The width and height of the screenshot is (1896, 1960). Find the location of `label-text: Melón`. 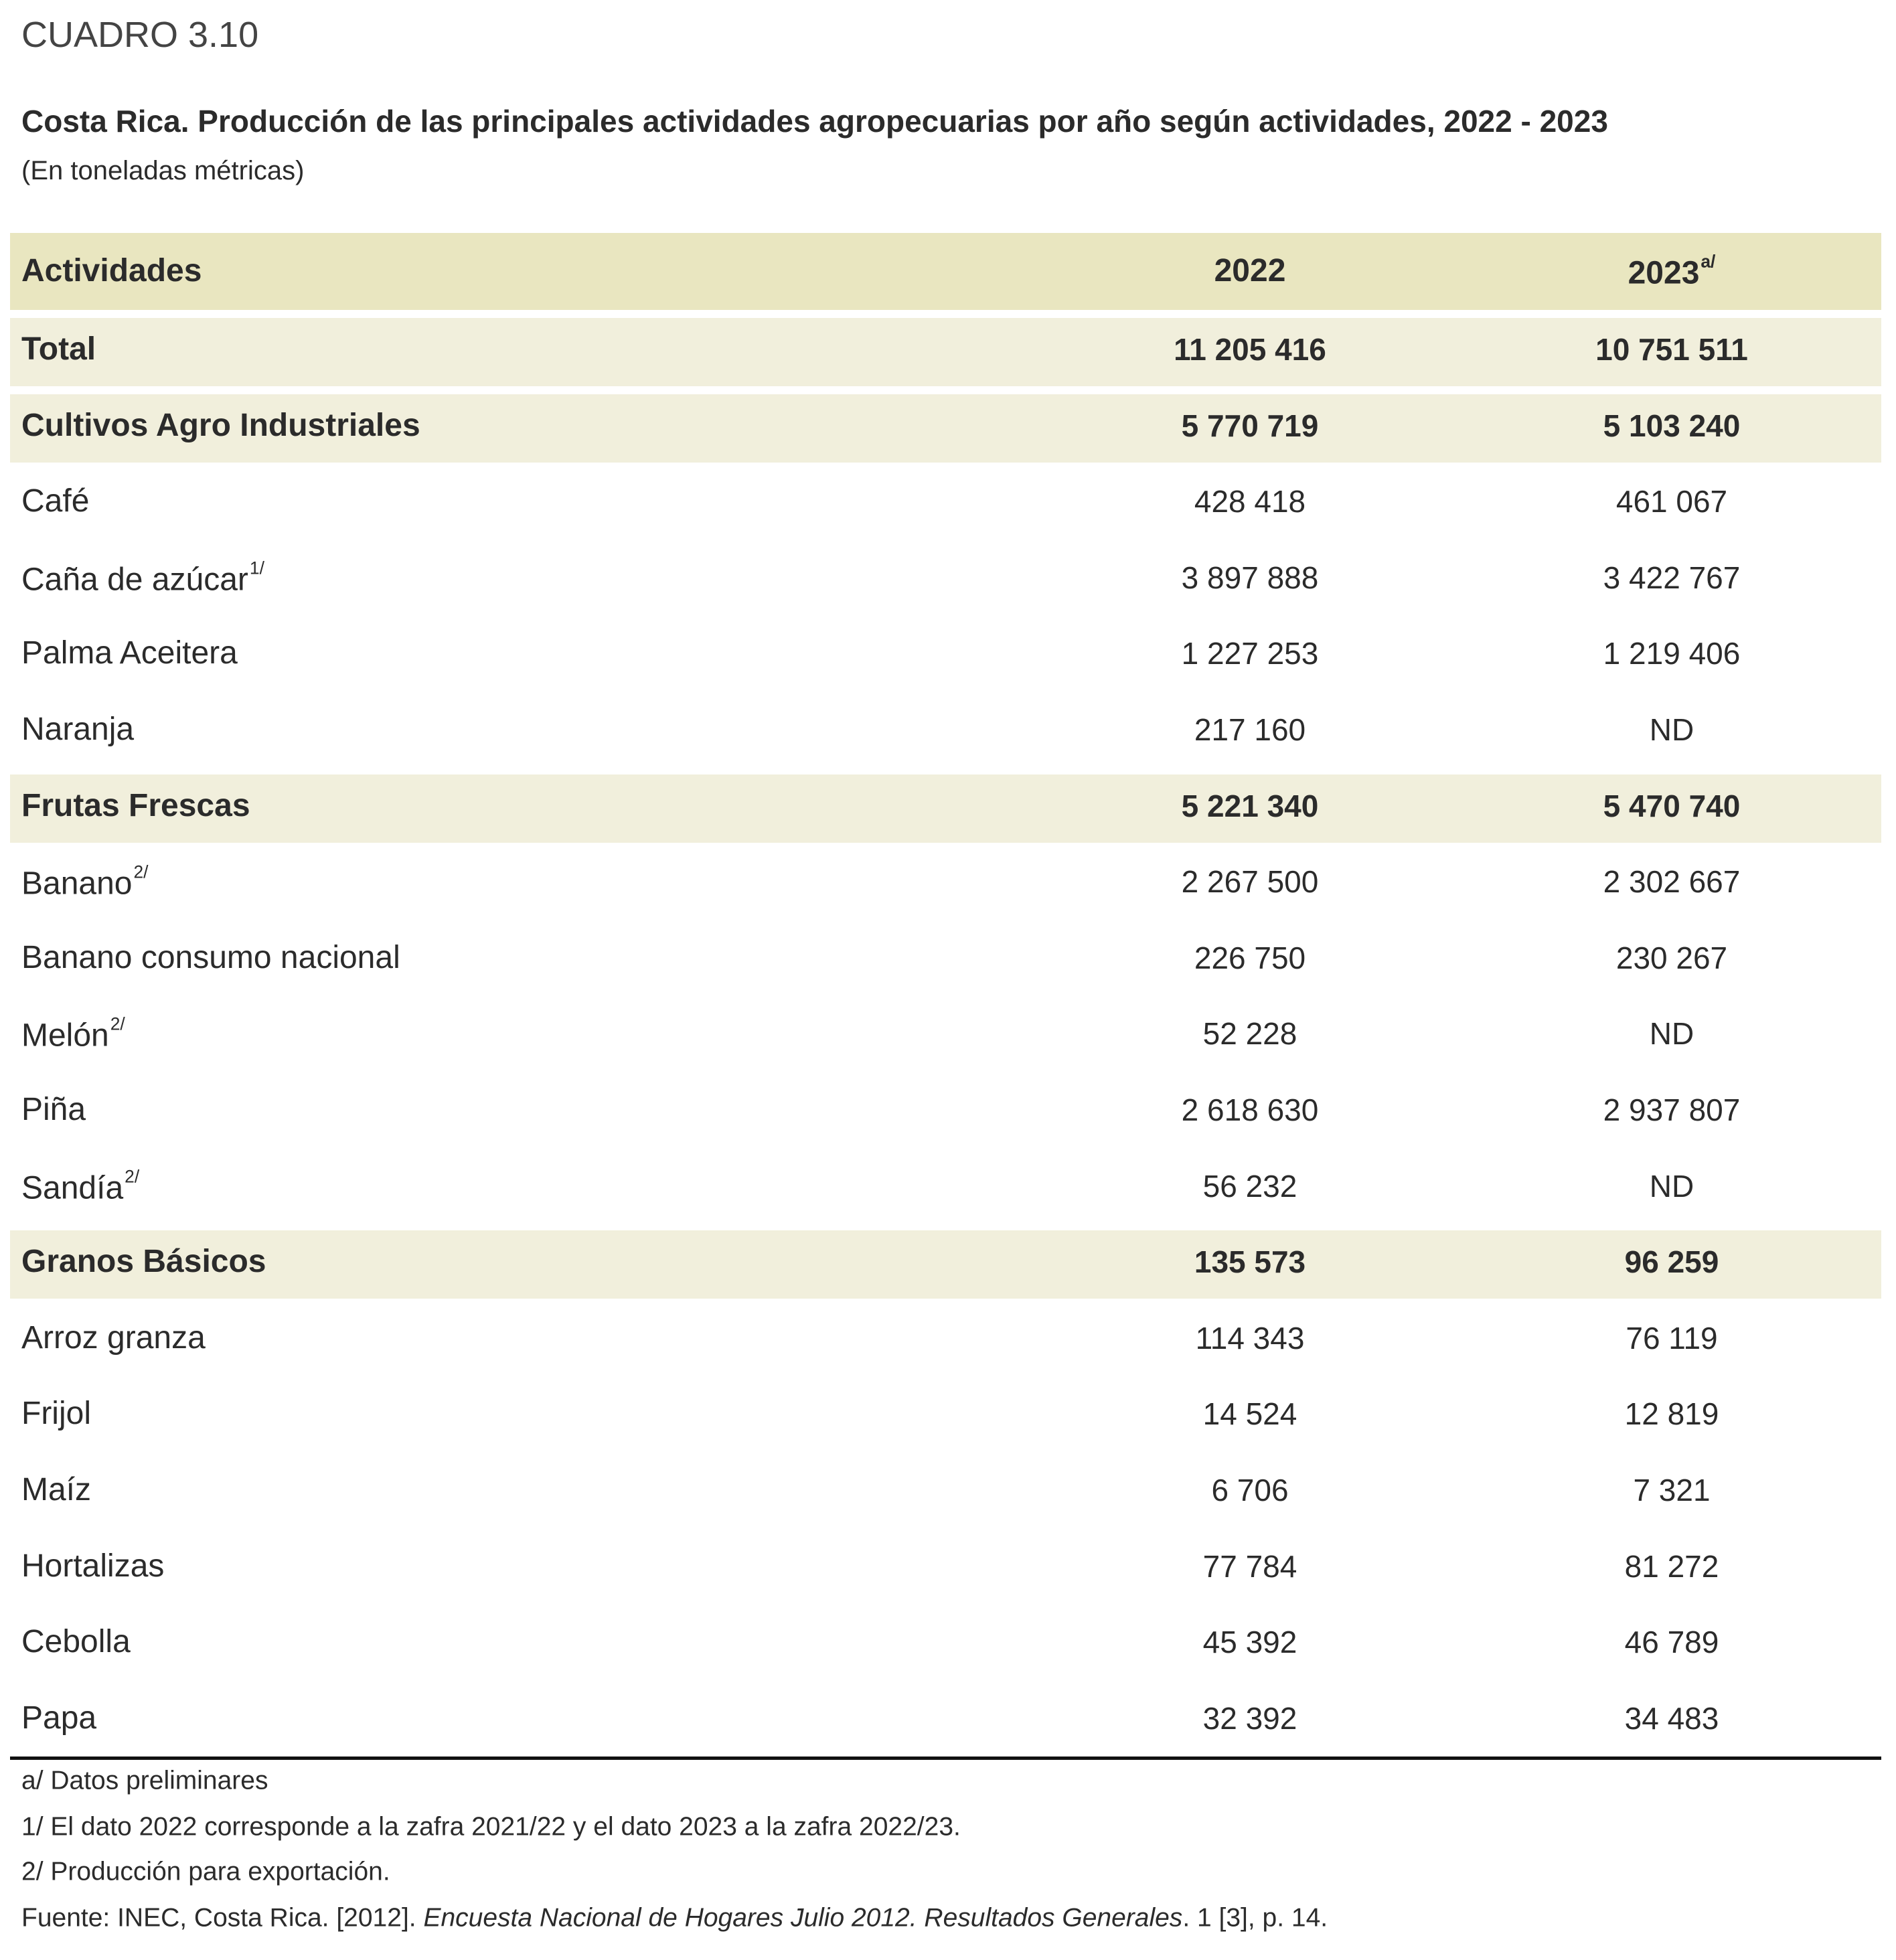

label-text: Melón is located at coordinates (65, 1035).